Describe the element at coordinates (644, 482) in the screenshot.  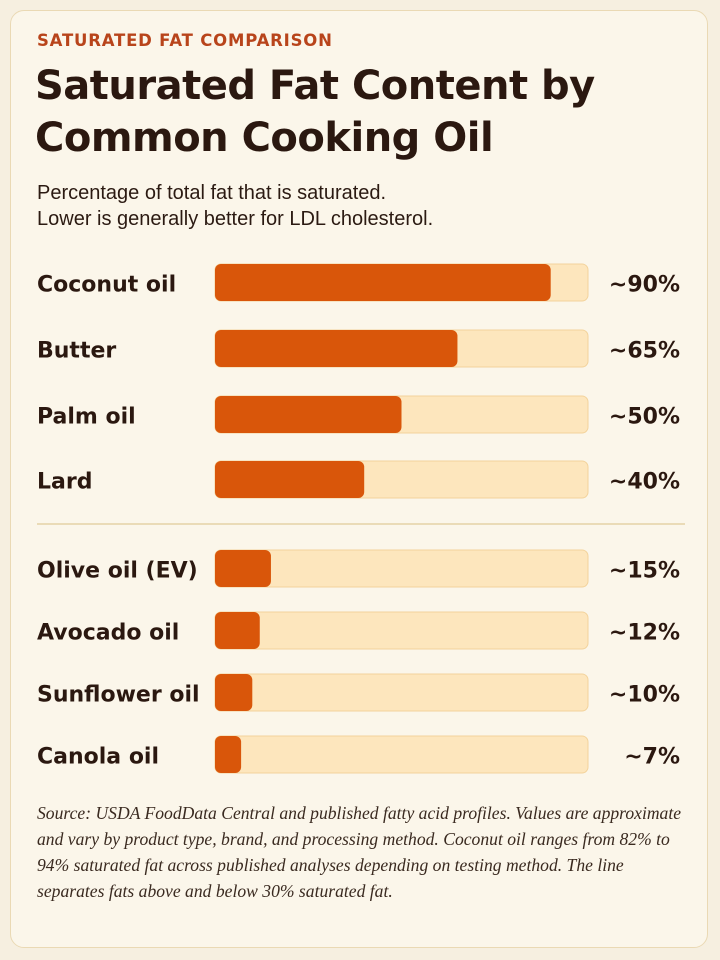
I see `value-label: ~40%` at that location.